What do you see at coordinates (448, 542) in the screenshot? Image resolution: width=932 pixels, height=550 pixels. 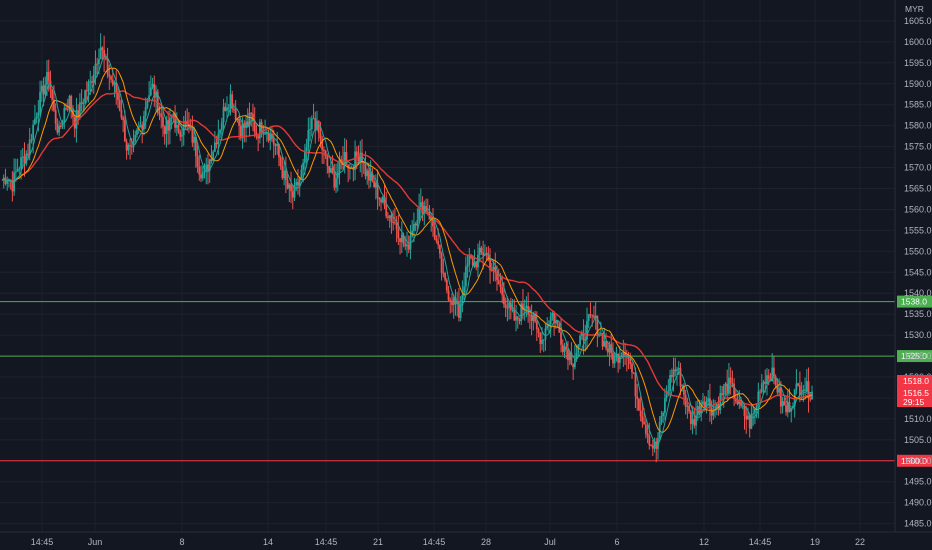 I see `time-axis: 14:45 Jun 8 14 14:45 21 14:45 28 Jul 6 12 14:45 19 22` at bounding box center [448, 542].